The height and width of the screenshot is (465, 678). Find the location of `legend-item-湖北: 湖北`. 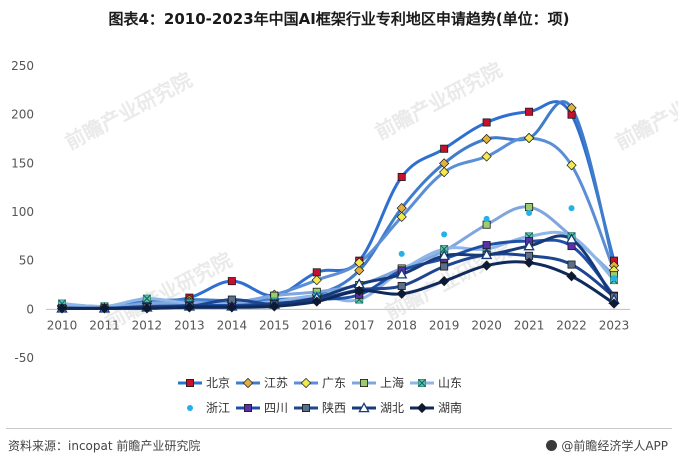

legend-item-湖北: 湖北 is located at coordinates (378, 407).